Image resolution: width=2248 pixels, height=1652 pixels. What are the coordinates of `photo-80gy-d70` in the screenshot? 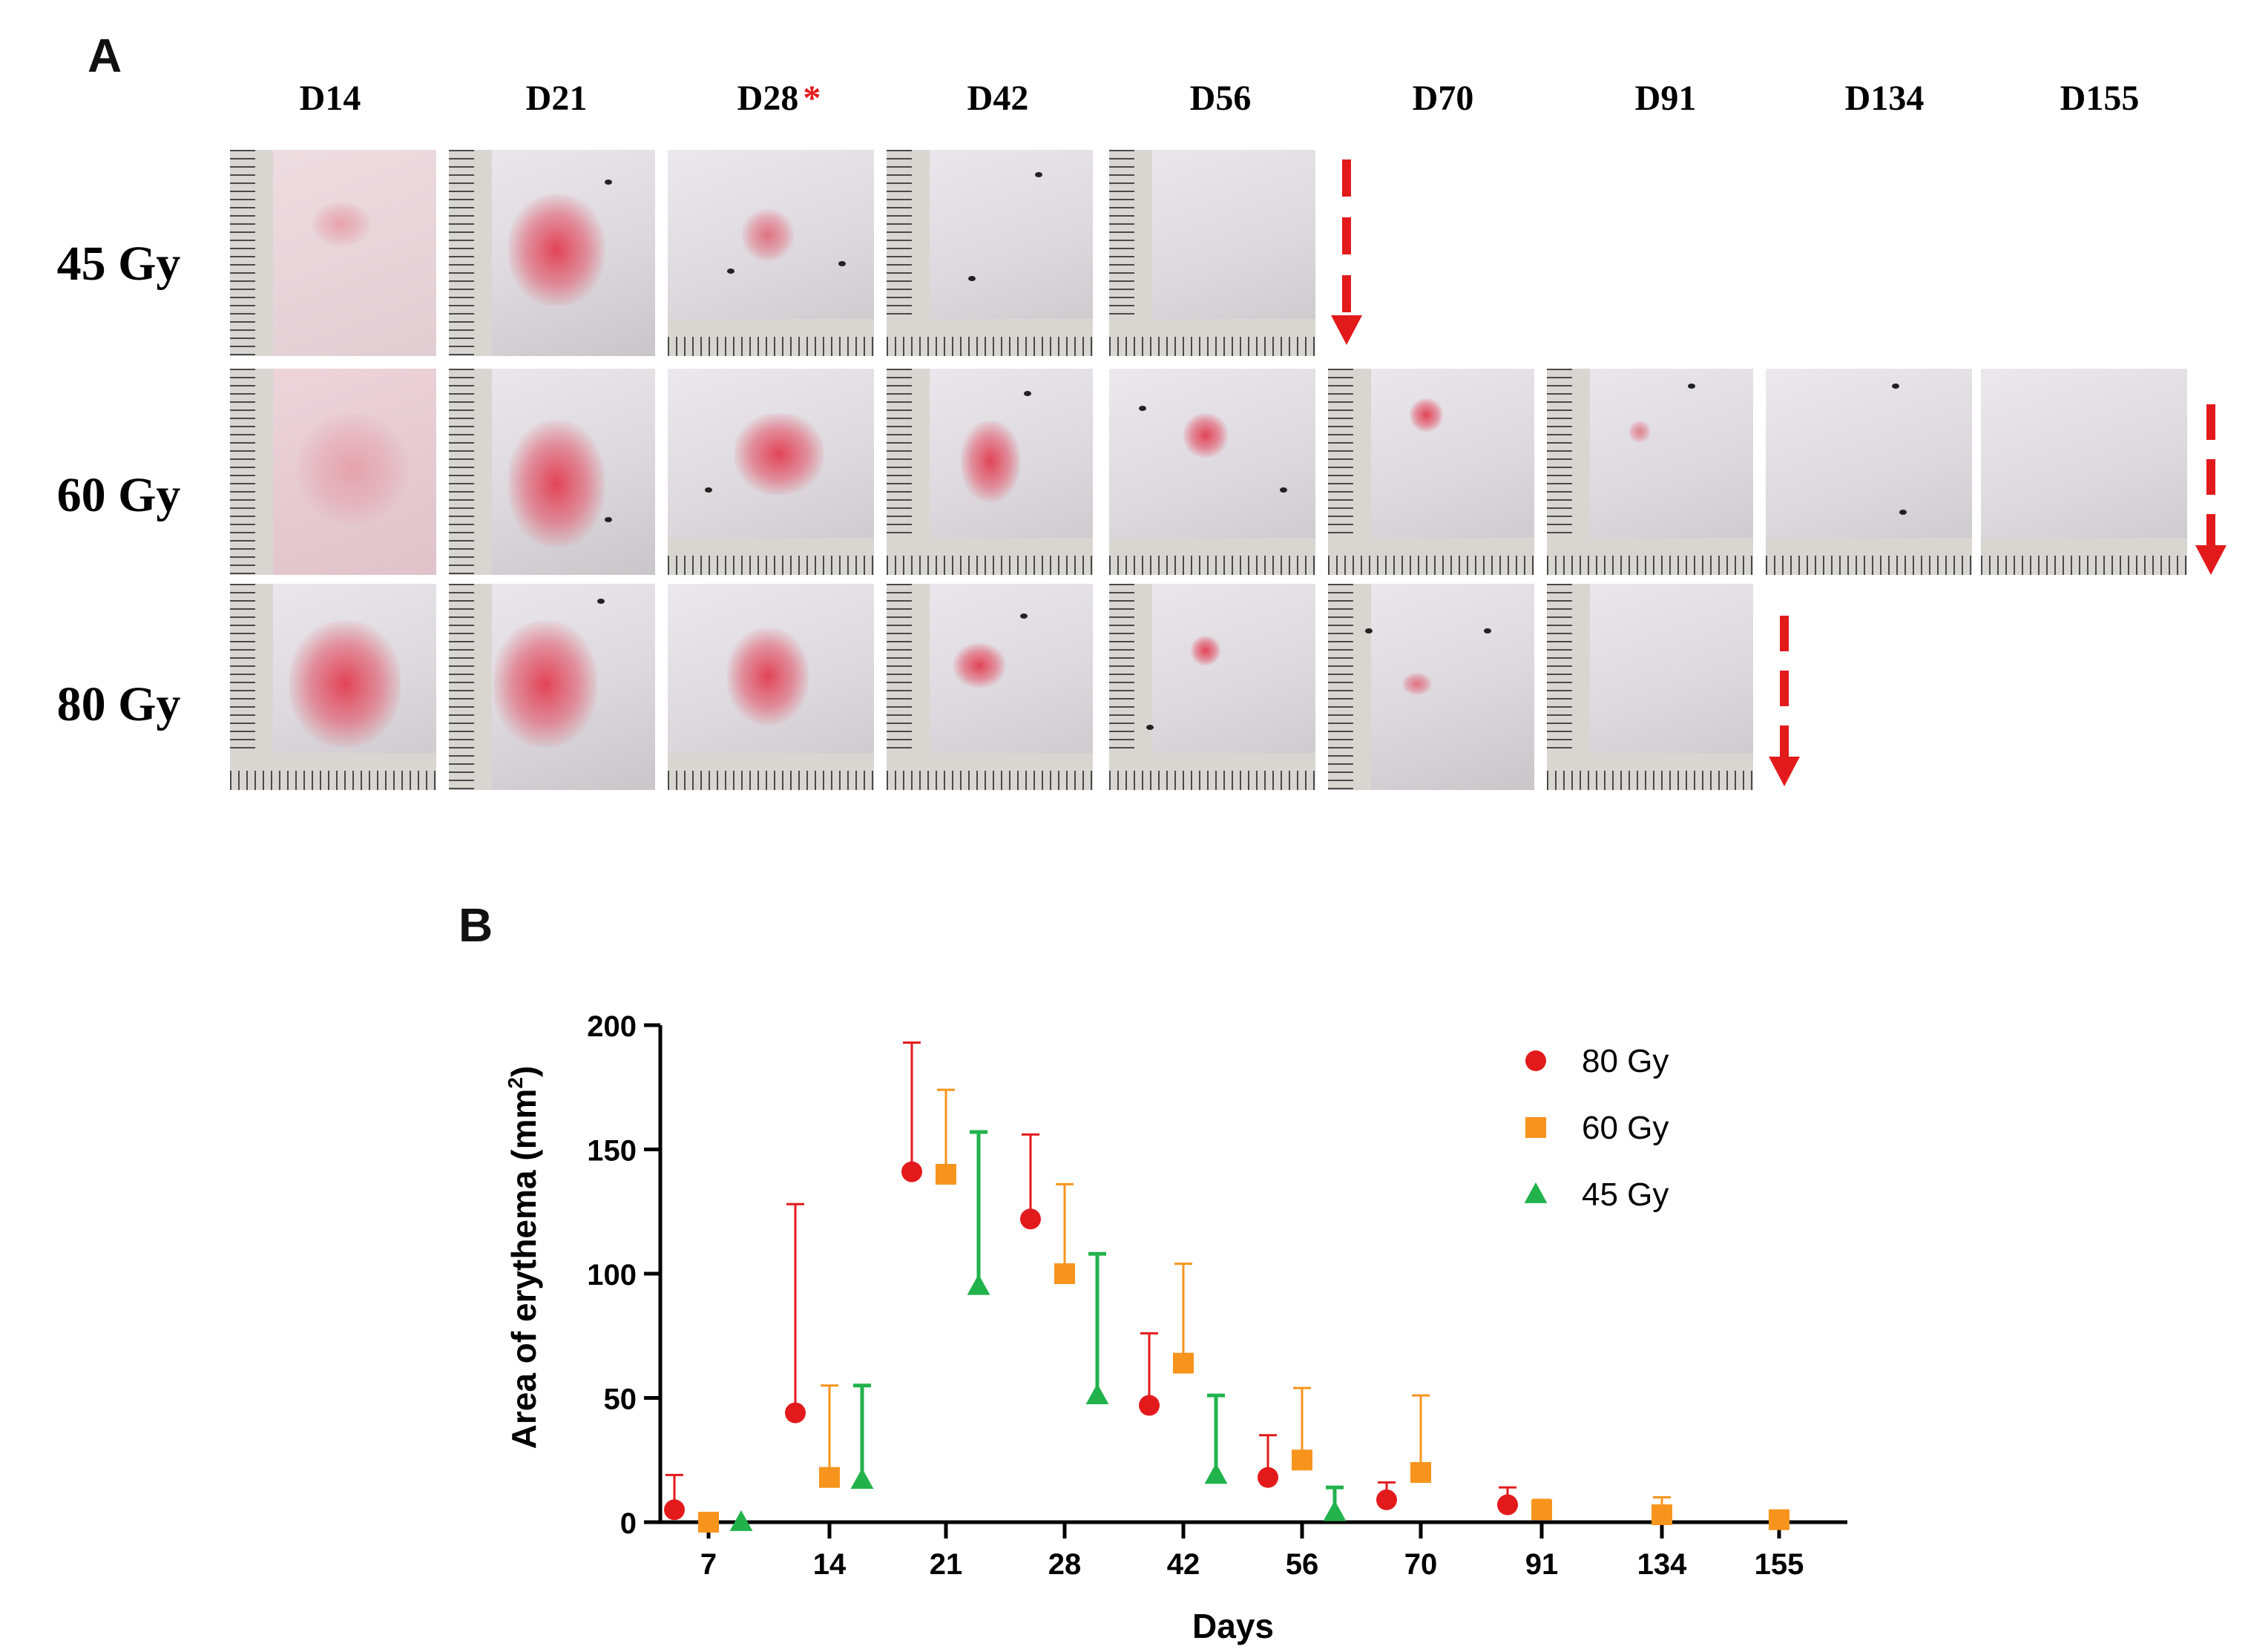 It's located at (1431, 687).